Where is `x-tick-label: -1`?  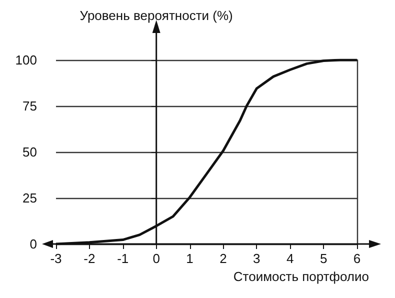 x-tick-label: -1 is located at coordinates (123, 258).